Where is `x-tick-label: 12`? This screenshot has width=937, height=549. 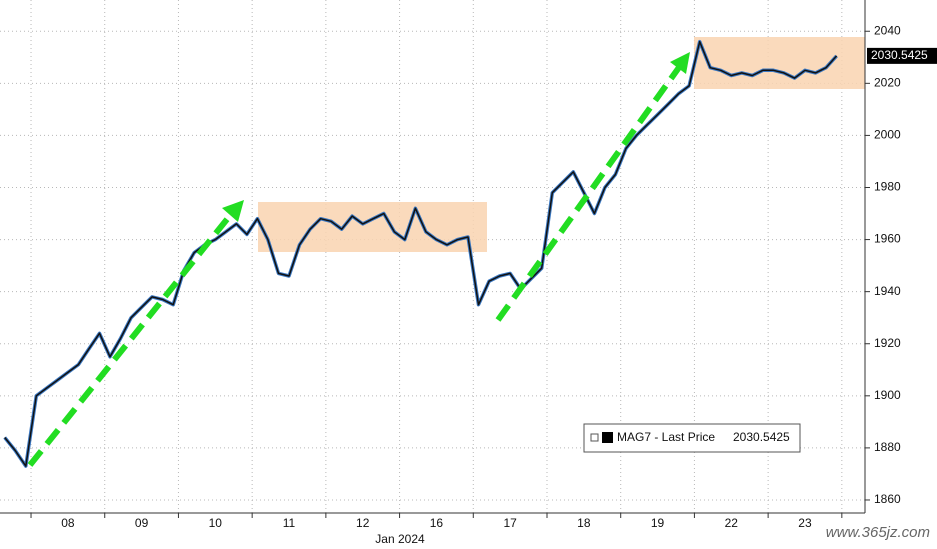 x-tick-label: 12 is located at coordinates (363, 523).